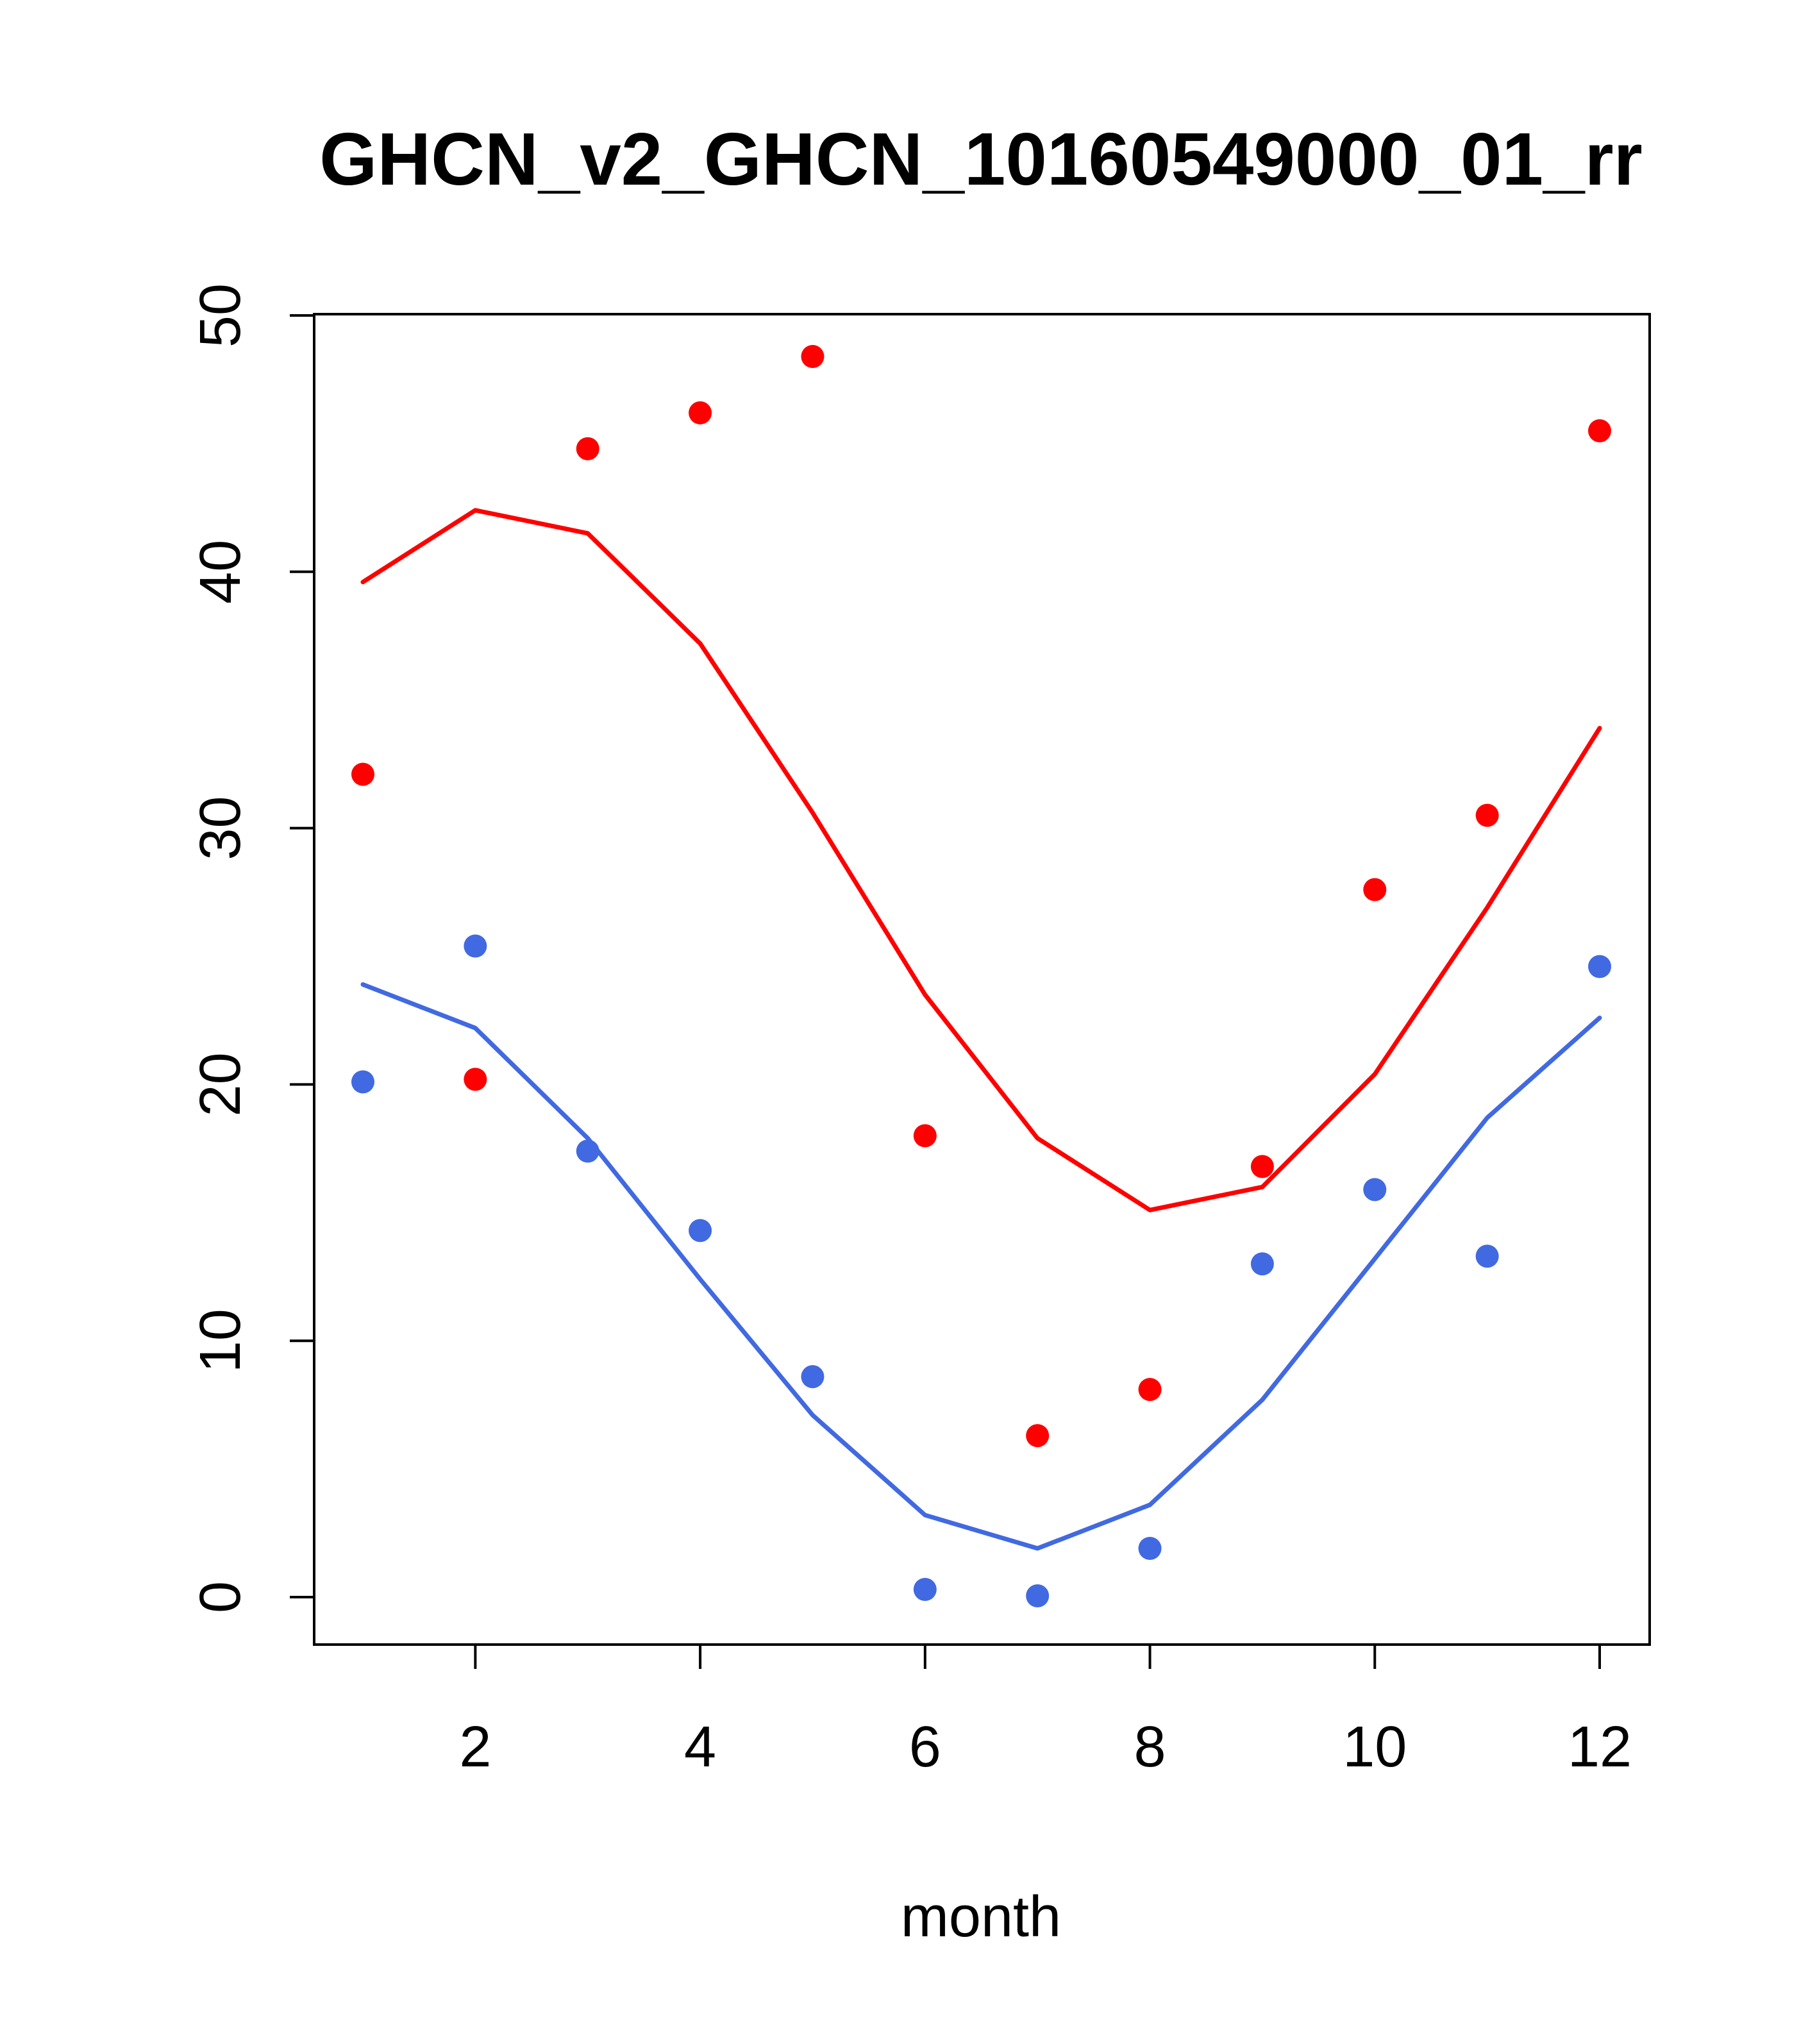  I want to click on x-tick-label: 6, so click(925, 1747).